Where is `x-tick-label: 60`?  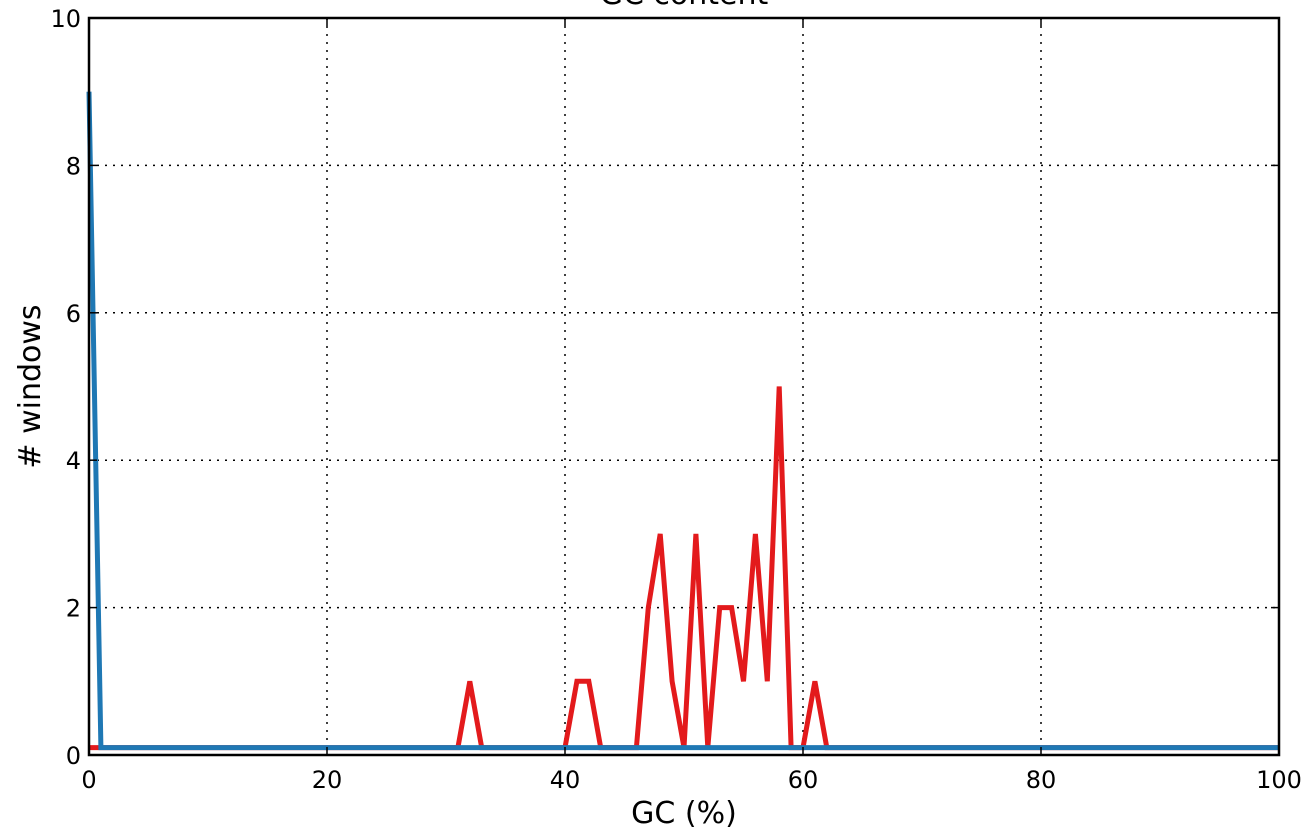 x-tick-label: 60 is located at coordinates (803, 780).